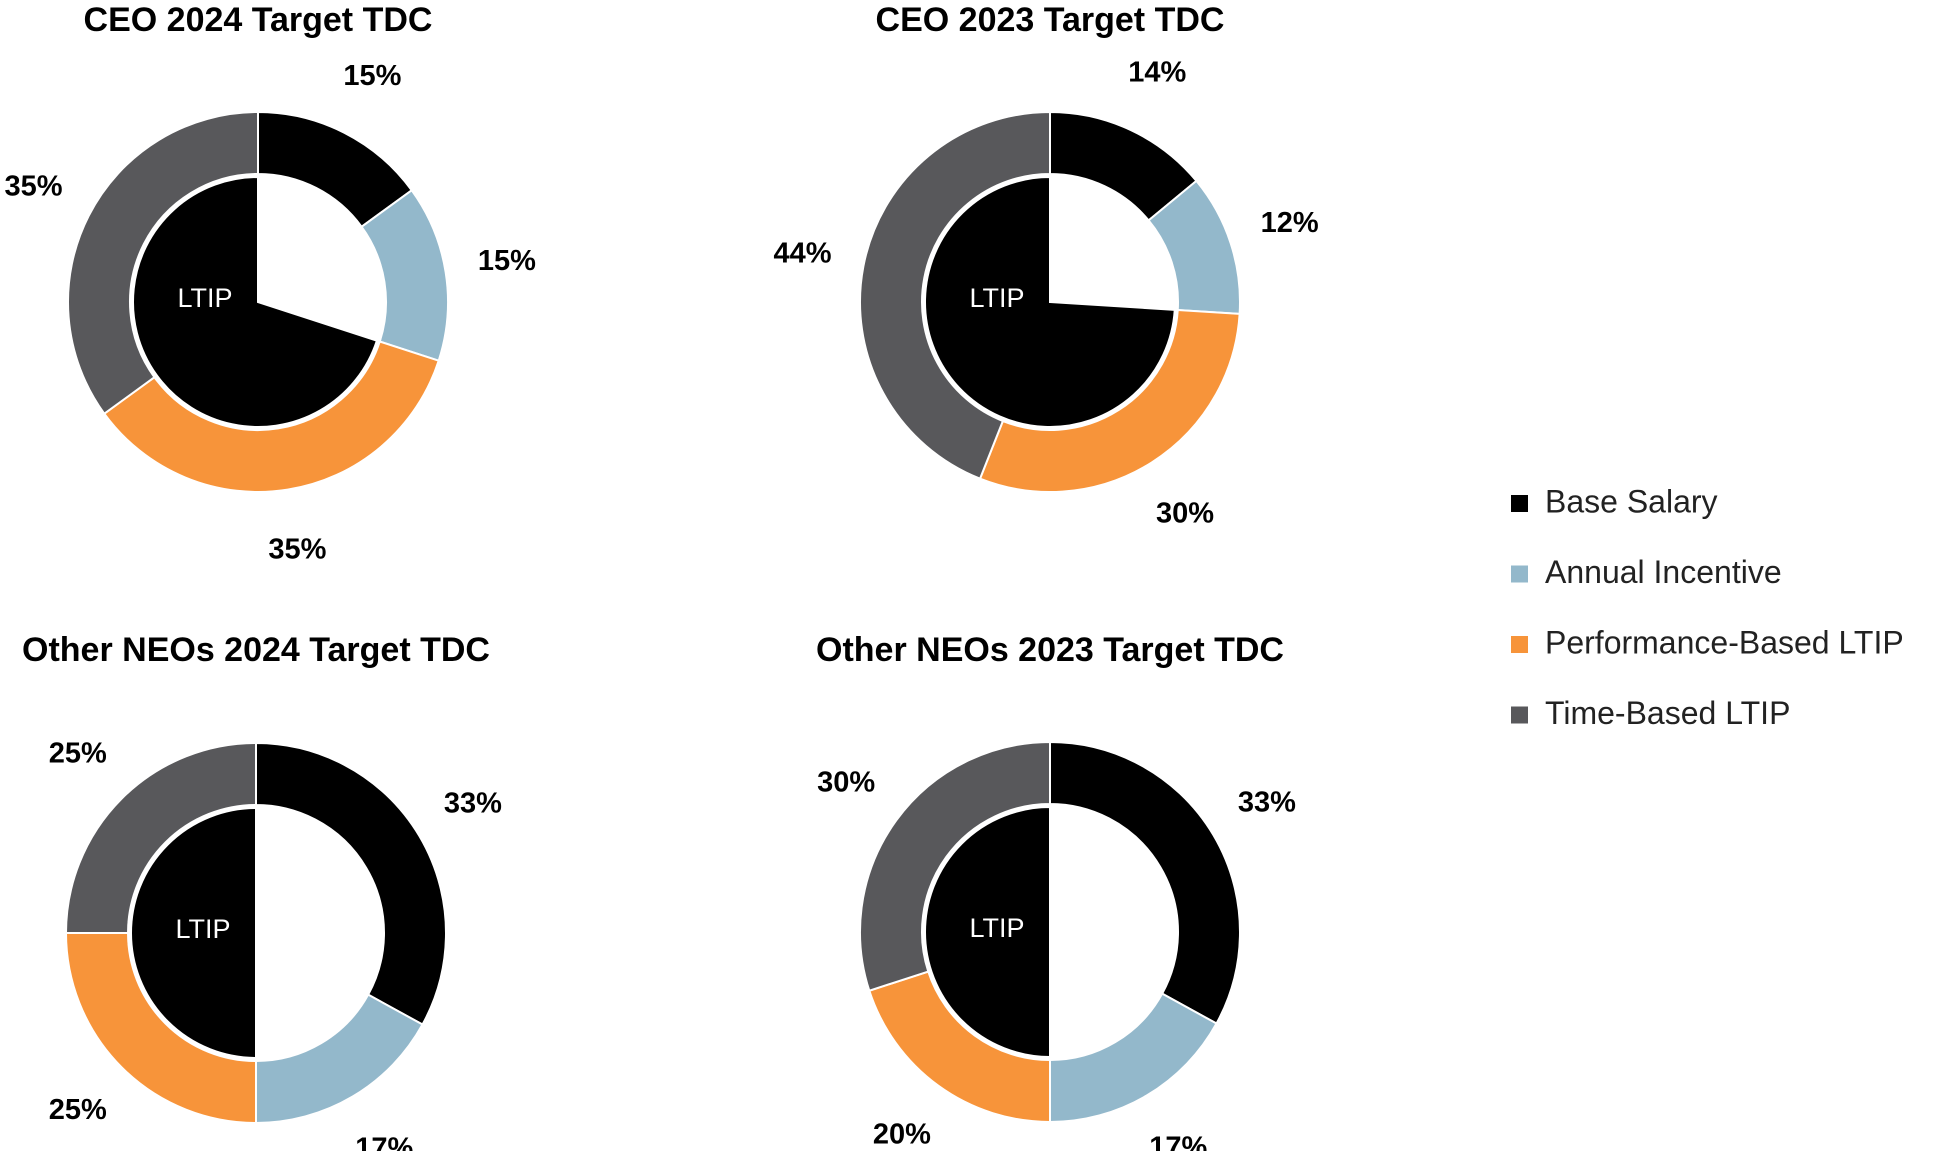 The width and height of the screenshot is (1947, 1151). Describe the element at coordinates (1290, 223) in the screenshot. I see `value-label: 12%` at that location.